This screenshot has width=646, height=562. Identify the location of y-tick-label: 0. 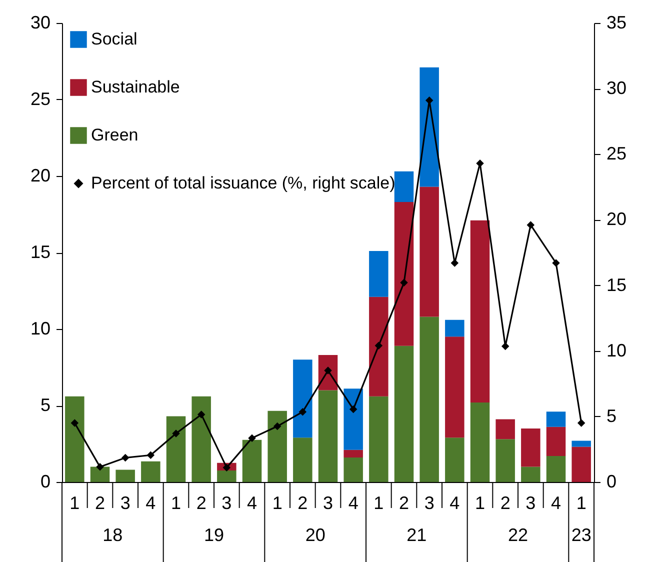
(45, 482).